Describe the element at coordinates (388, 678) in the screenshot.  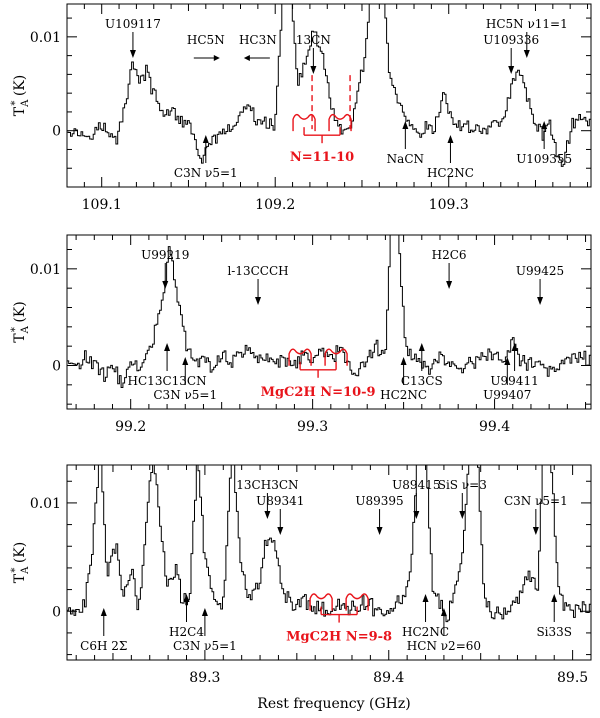
I see `x-tick-label: 89.4` at that location.